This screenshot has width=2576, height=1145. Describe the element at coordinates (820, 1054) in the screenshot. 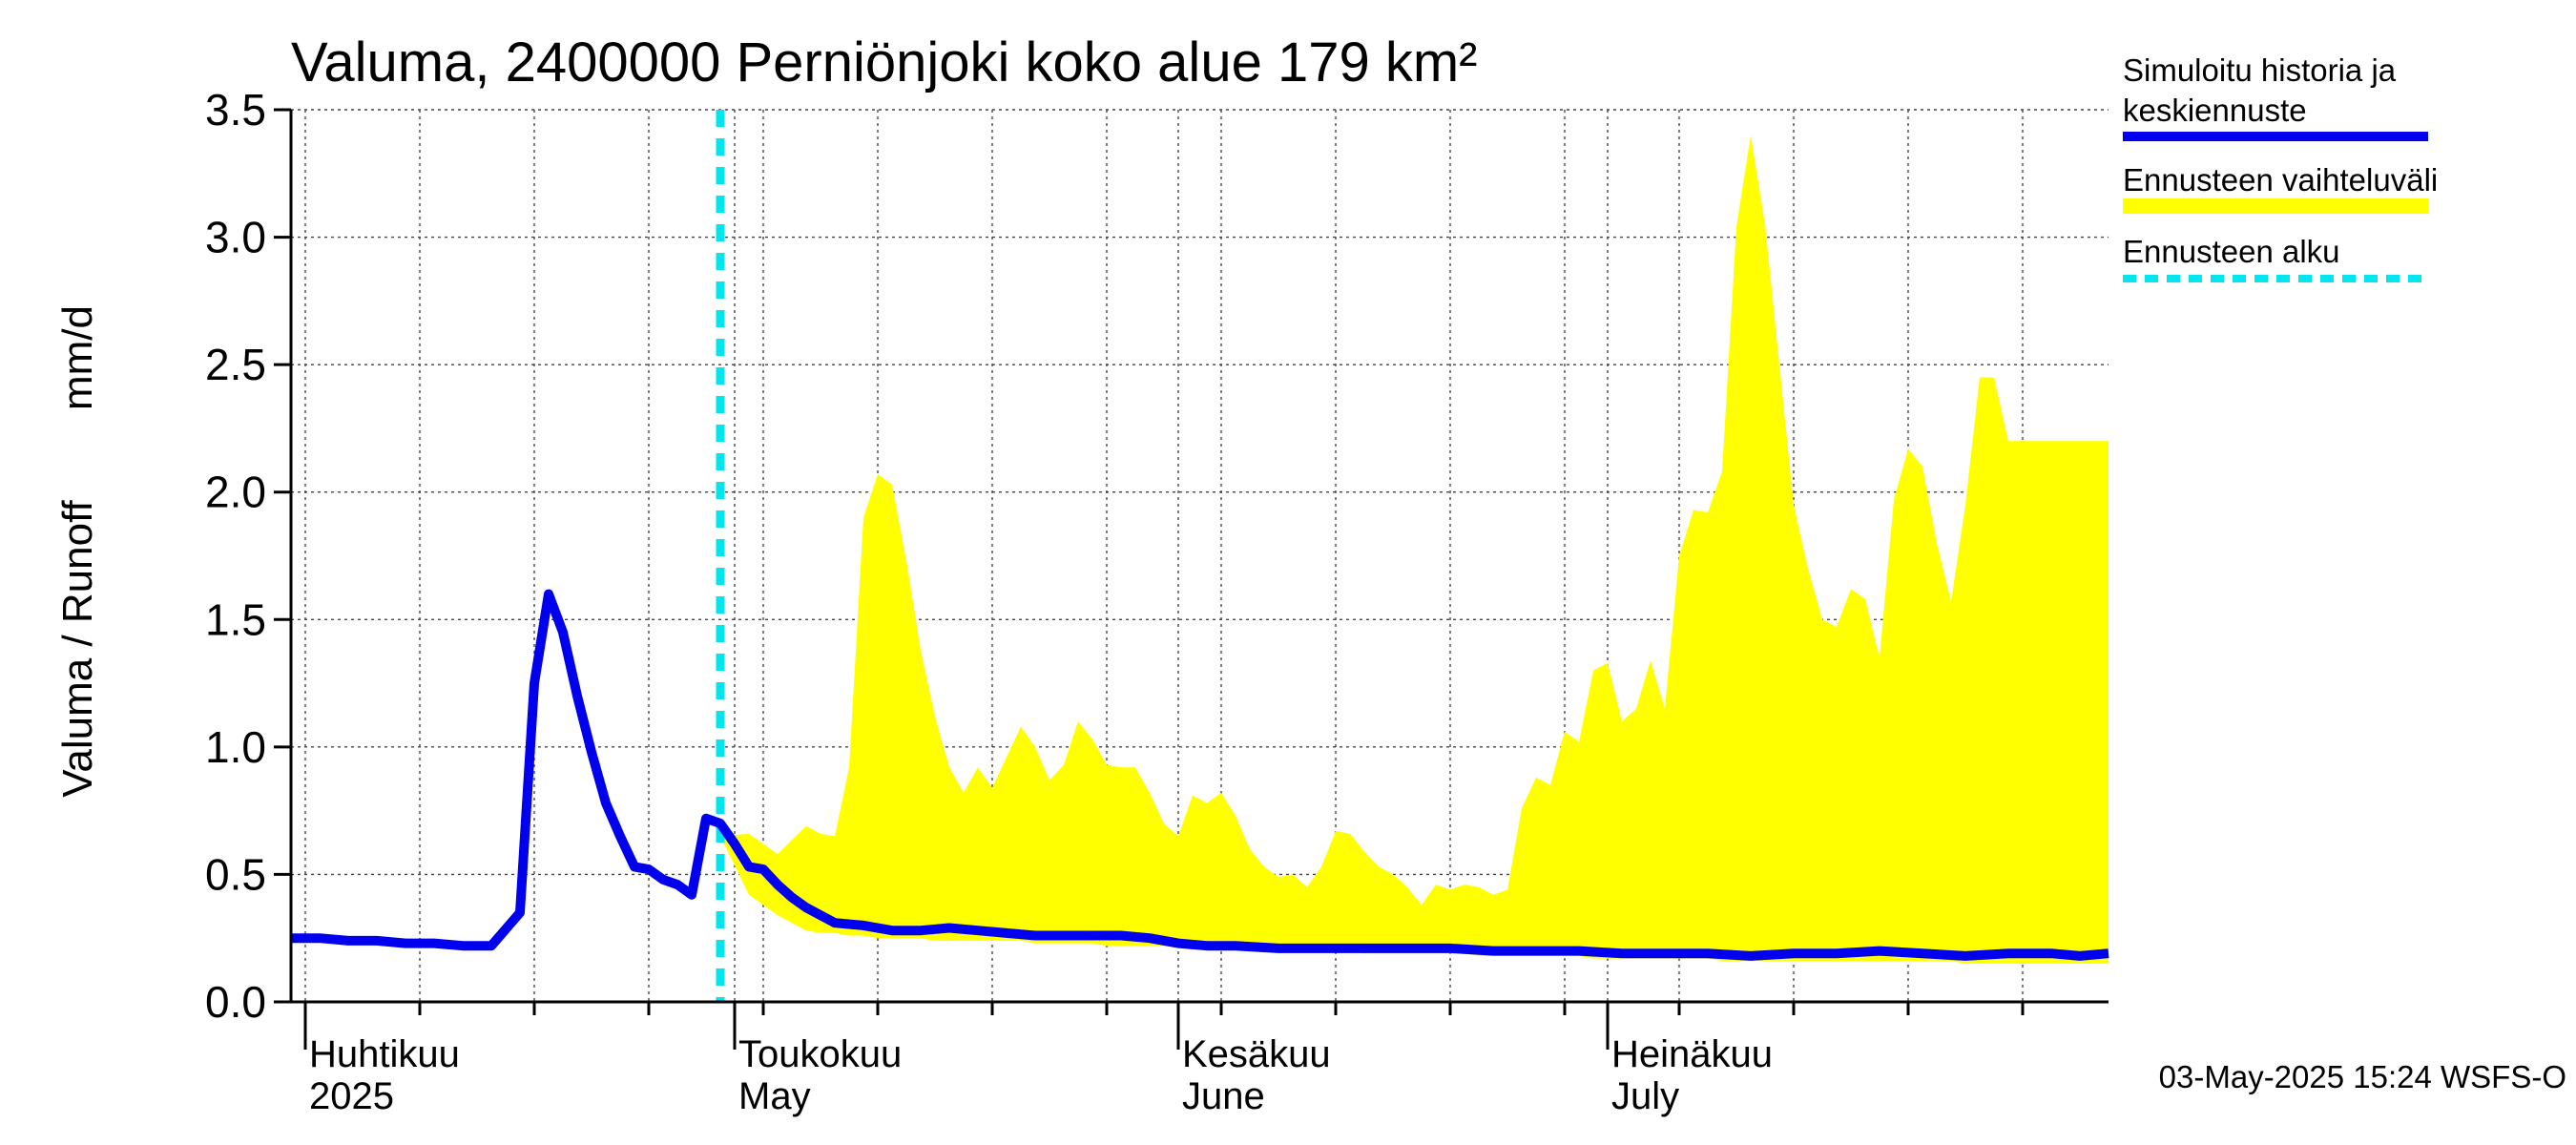

I see `x-month-label-fi: Toukokuu` at that location.